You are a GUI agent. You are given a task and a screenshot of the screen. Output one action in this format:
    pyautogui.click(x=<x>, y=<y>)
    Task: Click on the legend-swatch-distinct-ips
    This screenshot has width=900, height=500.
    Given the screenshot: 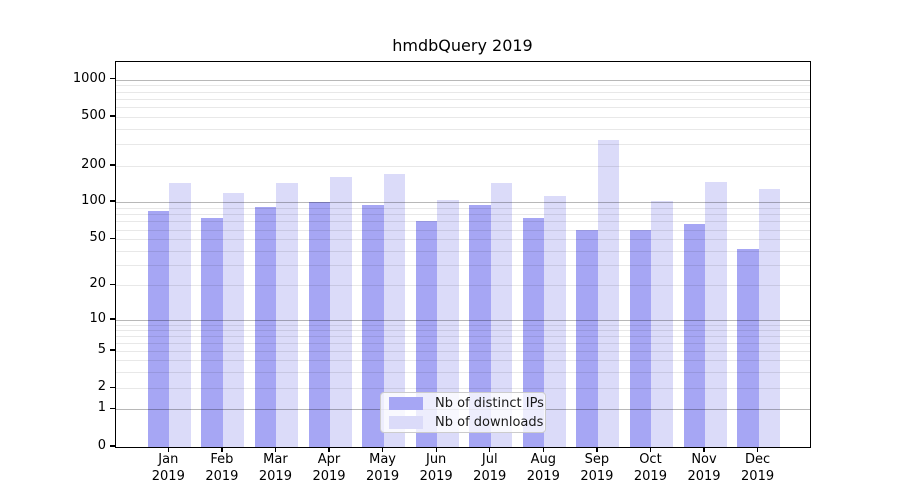 What is the action you would take?
    pyautogui.click(x=406, y=403)
    